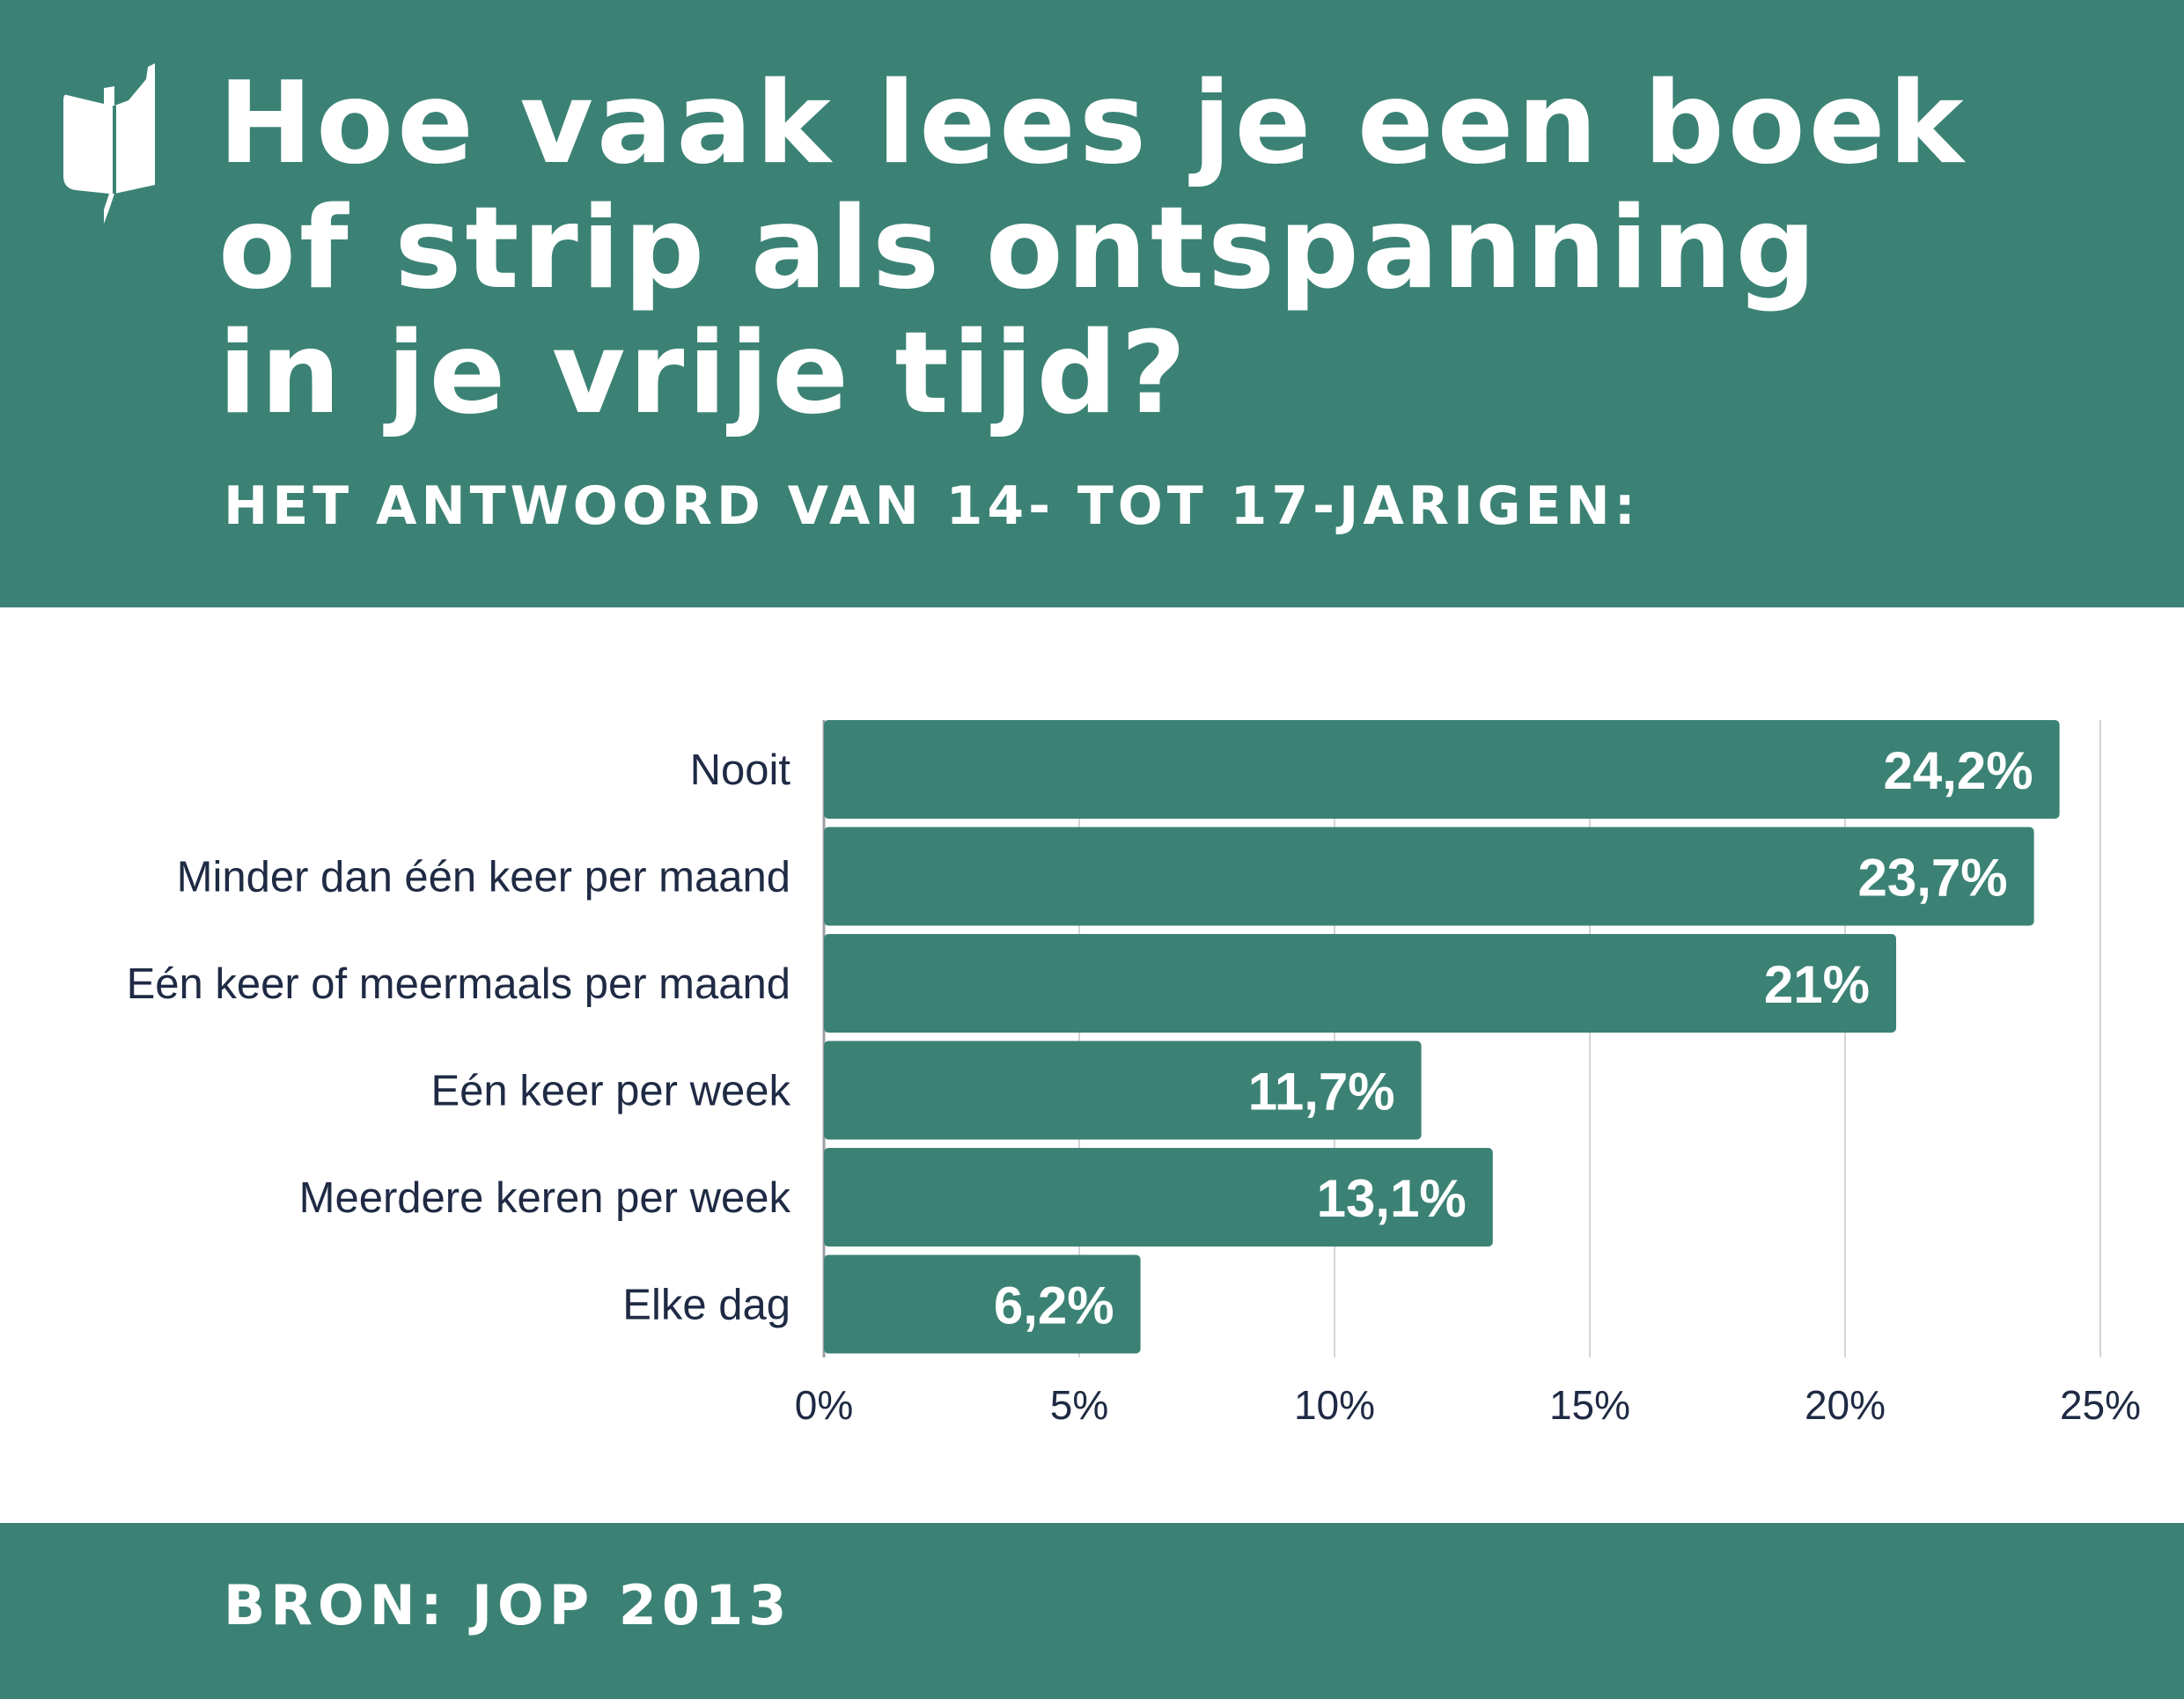 The height and width of the screenshot is (1699, 2184). Describe the element at coordinates (1334, 1405) in the screenshot. I see `x-tick-label: 10%` at that location.